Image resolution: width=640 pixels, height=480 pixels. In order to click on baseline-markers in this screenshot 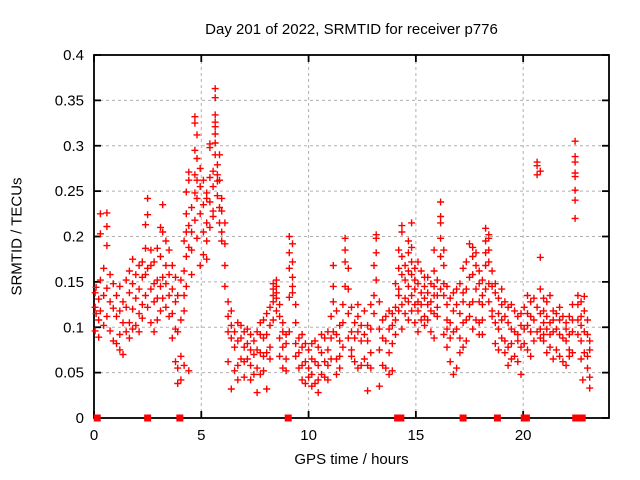, I will do `click(339, 418)`.